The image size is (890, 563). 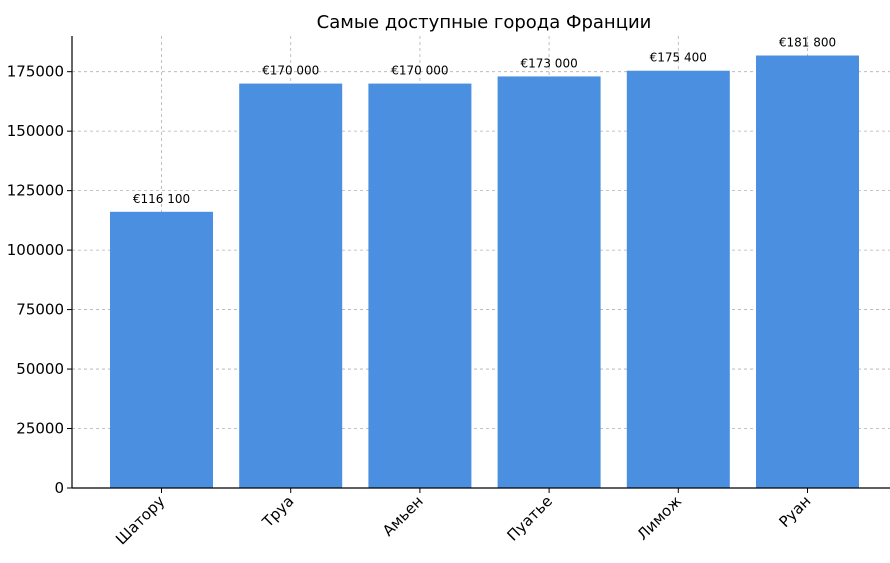 I want to click on bar-data-label: €116 100, so click(x=161, y=199).